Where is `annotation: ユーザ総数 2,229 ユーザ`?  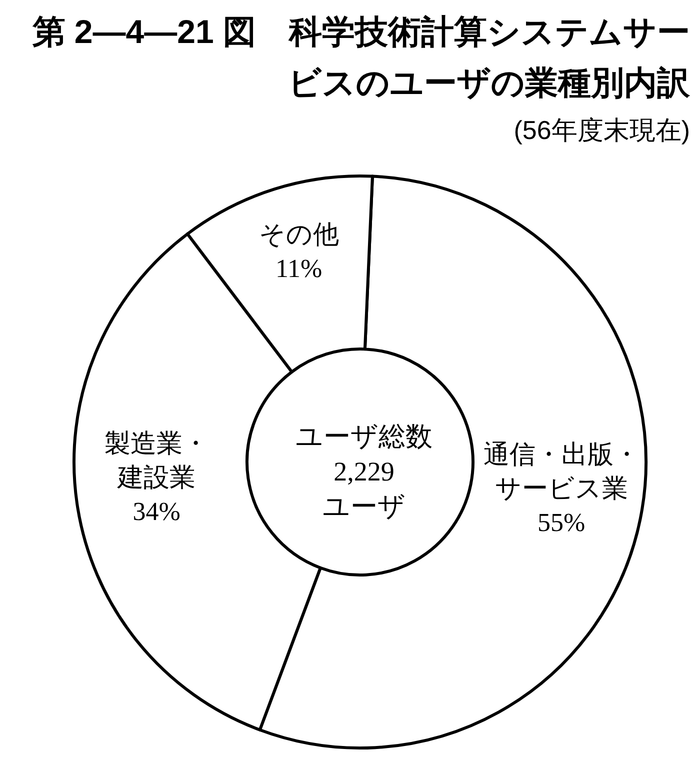 annotation: ユーザ総数 2,229 ユーザ is located at coordinates (364, 472).